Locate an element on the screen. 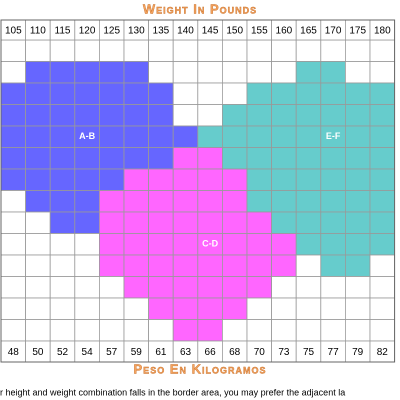 The image size is (400, 400). chart-title: Weight In Pounds is located at coordinates (200, 8).